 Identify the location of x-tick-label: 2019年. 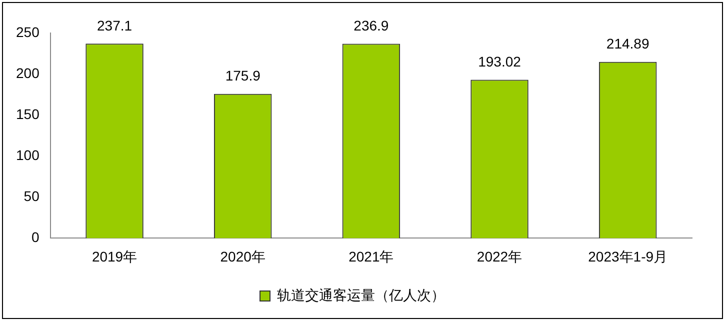
(115, 256).